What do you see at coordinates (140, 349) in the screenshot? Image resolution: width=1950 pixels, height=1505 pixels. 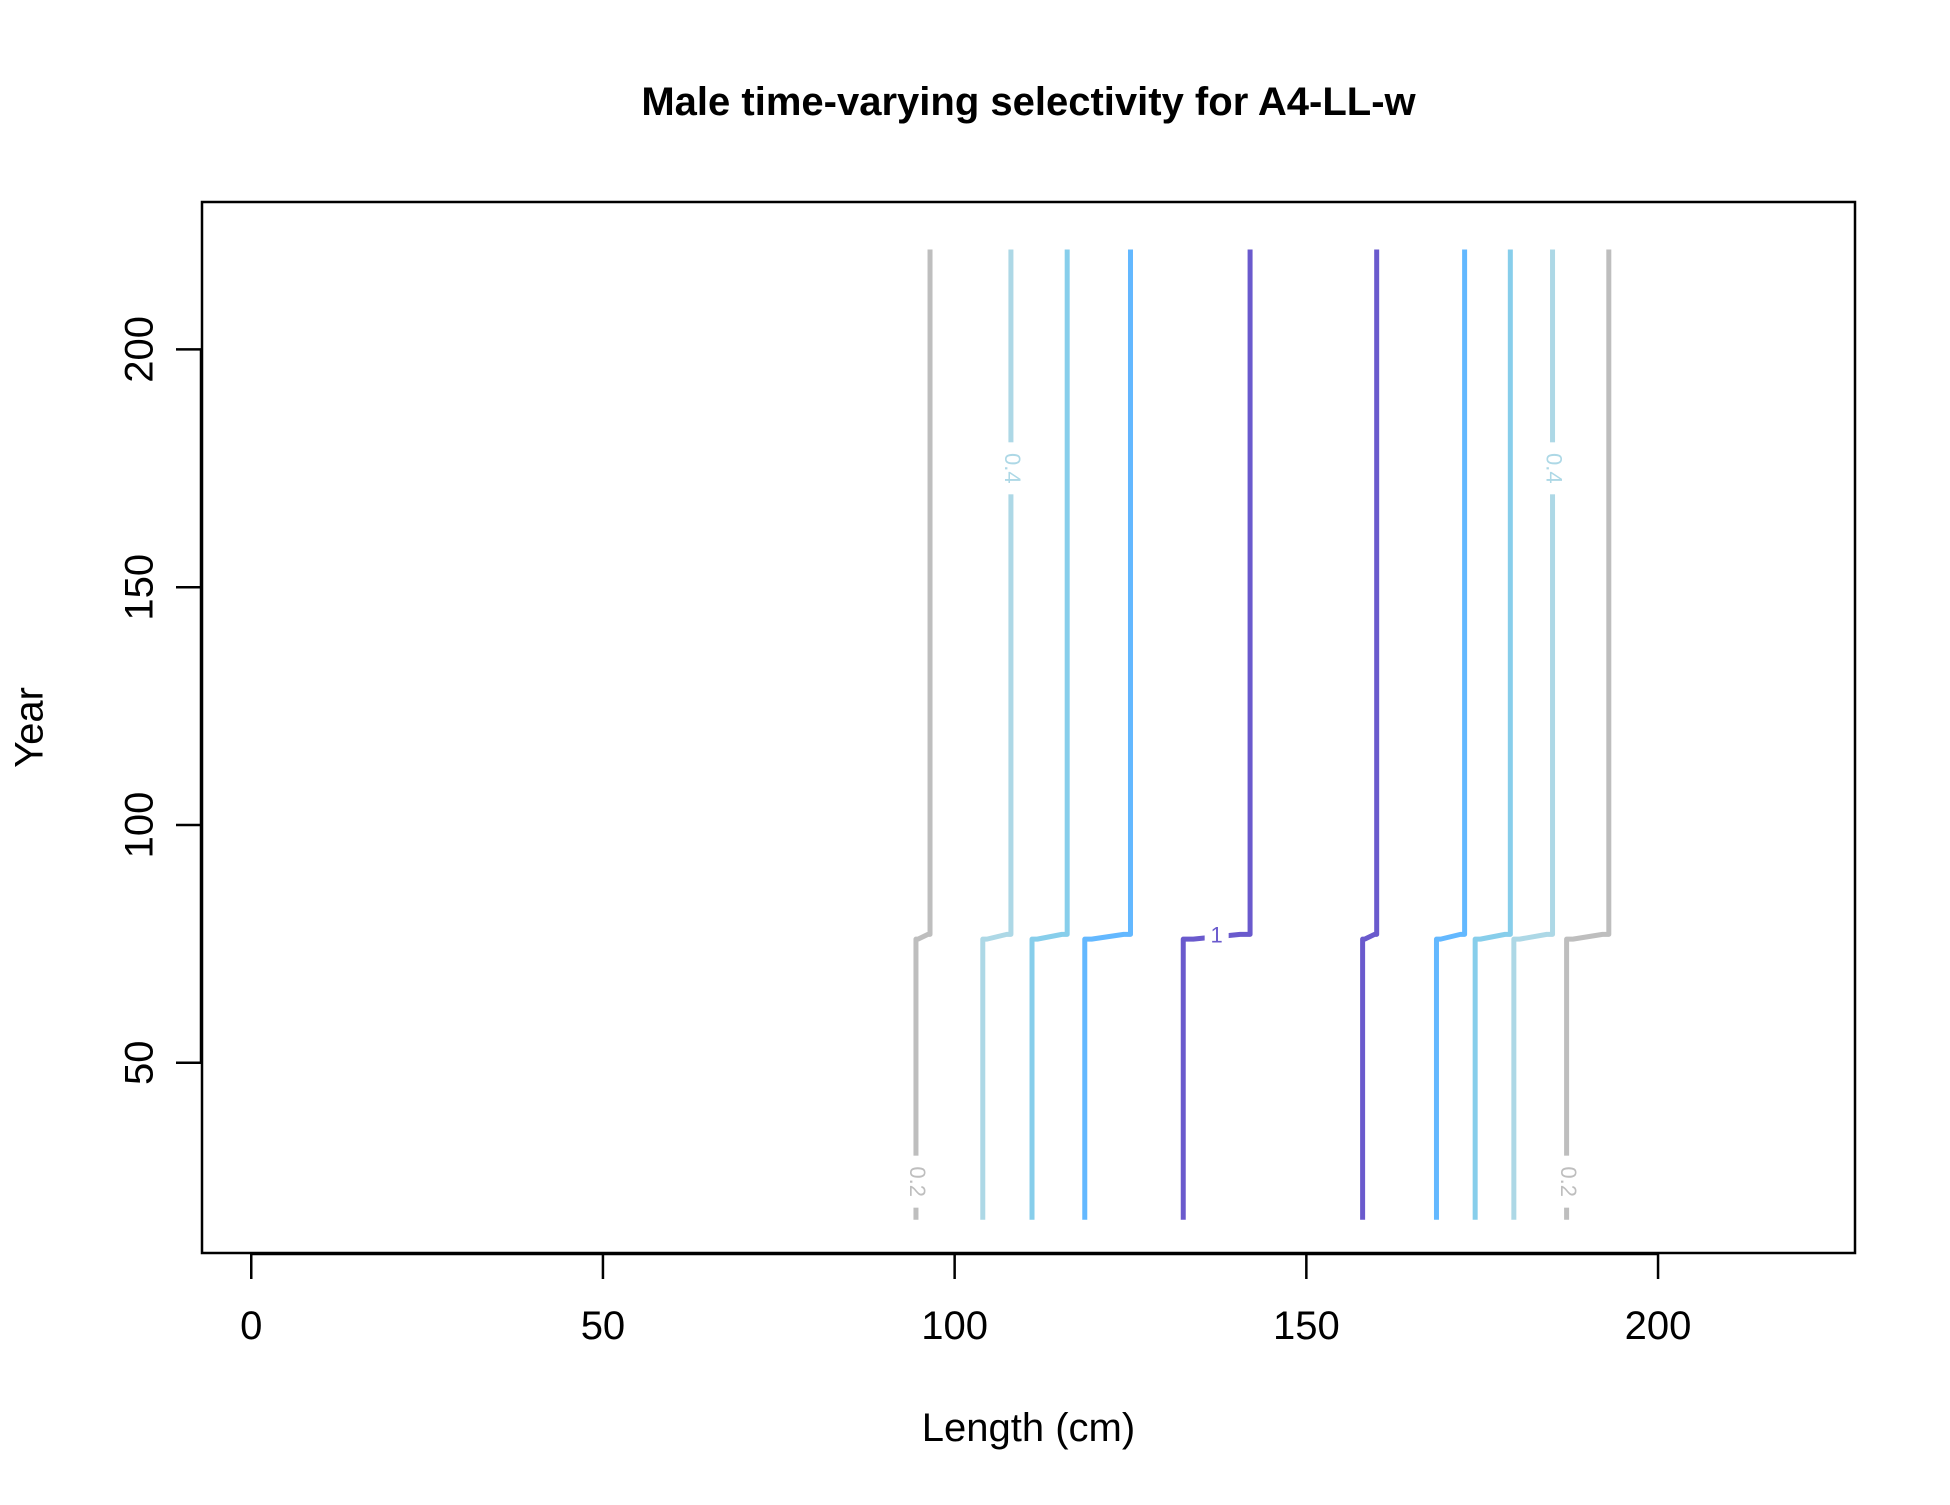 I see `y-tick-label: 200` at bounding box center [140, 349].